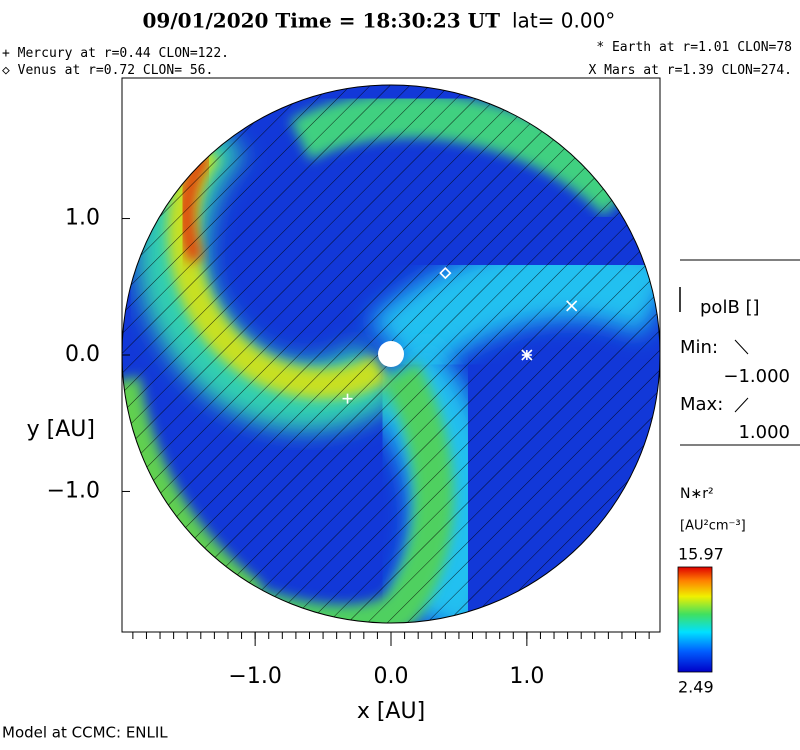 The image size is (800, 750). I want to click on legend-name: Mercury at r=0.44 CLON=122., so click(123, 53).